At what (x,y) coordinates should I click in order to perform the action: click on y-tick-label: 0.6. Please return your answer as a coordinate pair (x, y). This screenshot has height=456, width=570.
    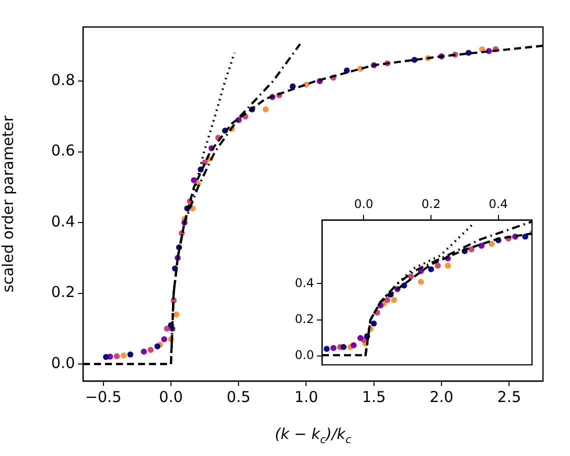
    Looking at the image, I should click on (63, 151).